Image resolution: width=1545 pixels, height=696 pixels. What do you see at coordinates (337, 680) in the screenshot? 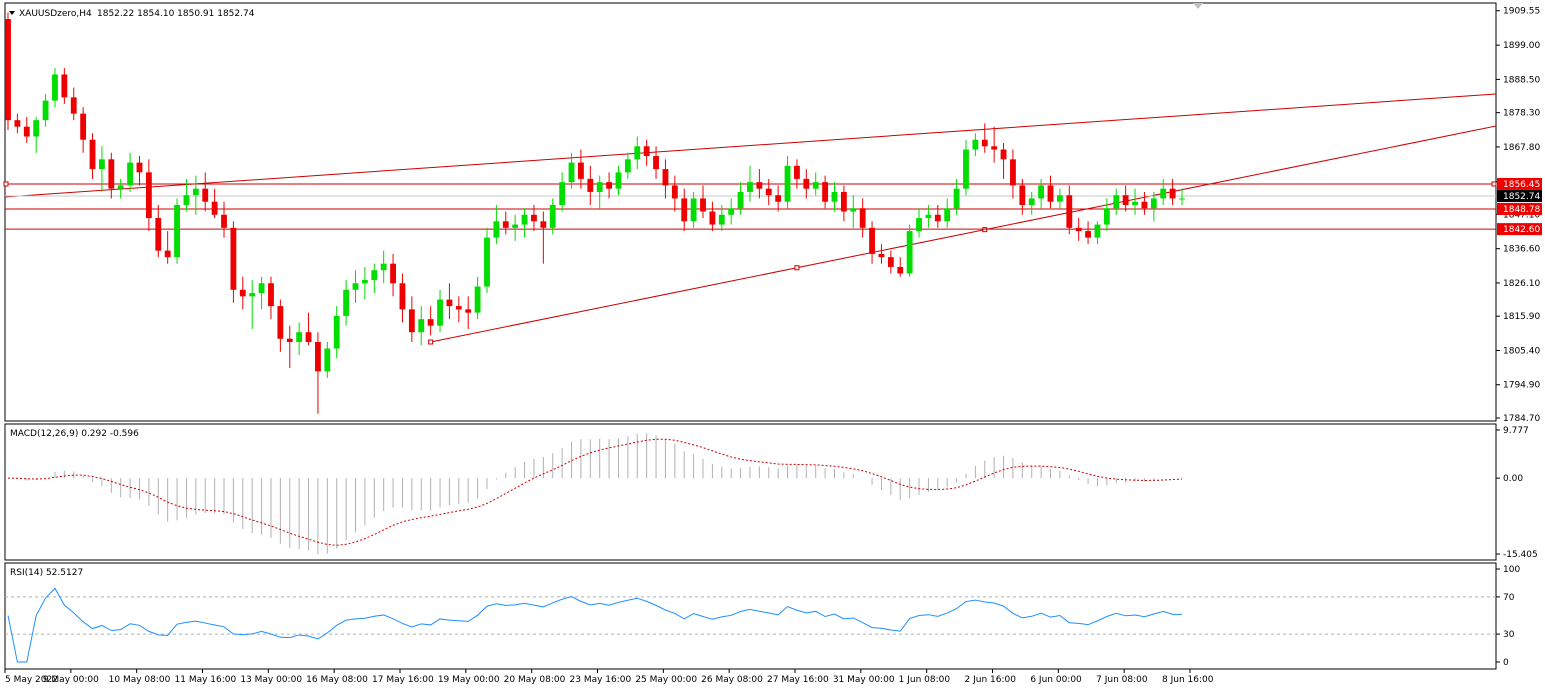
I see `time-tick-label: 16 May 08:00` at bounding box center [337, 680].